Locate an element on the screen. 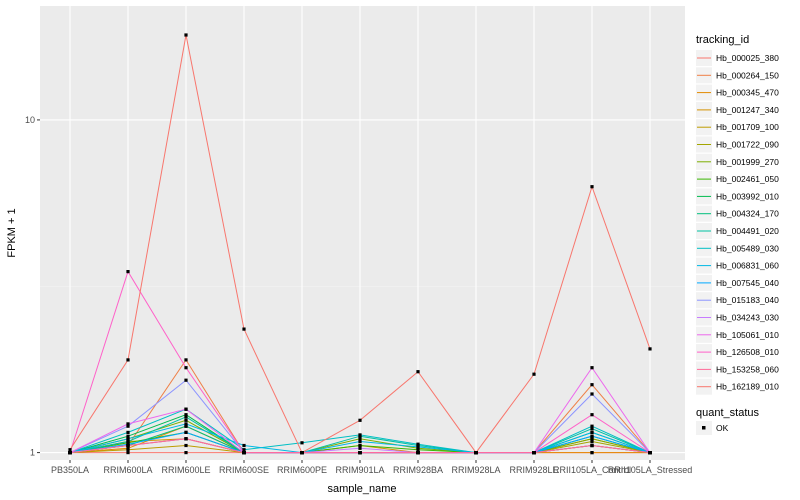 The image size is (800, 500). legend-label: Hb_034243_030 is located at coordinates (747, 318).